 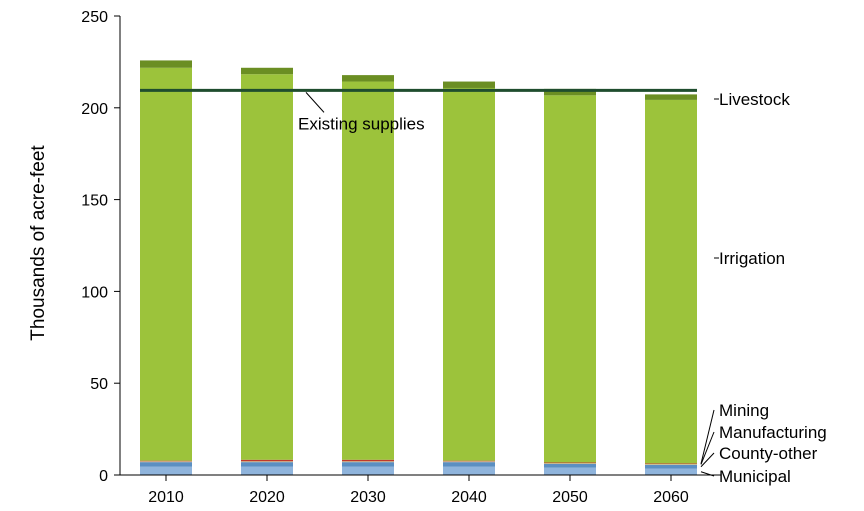 I want to click on bar-segment-mining-2010, so click(x=166, y=461).